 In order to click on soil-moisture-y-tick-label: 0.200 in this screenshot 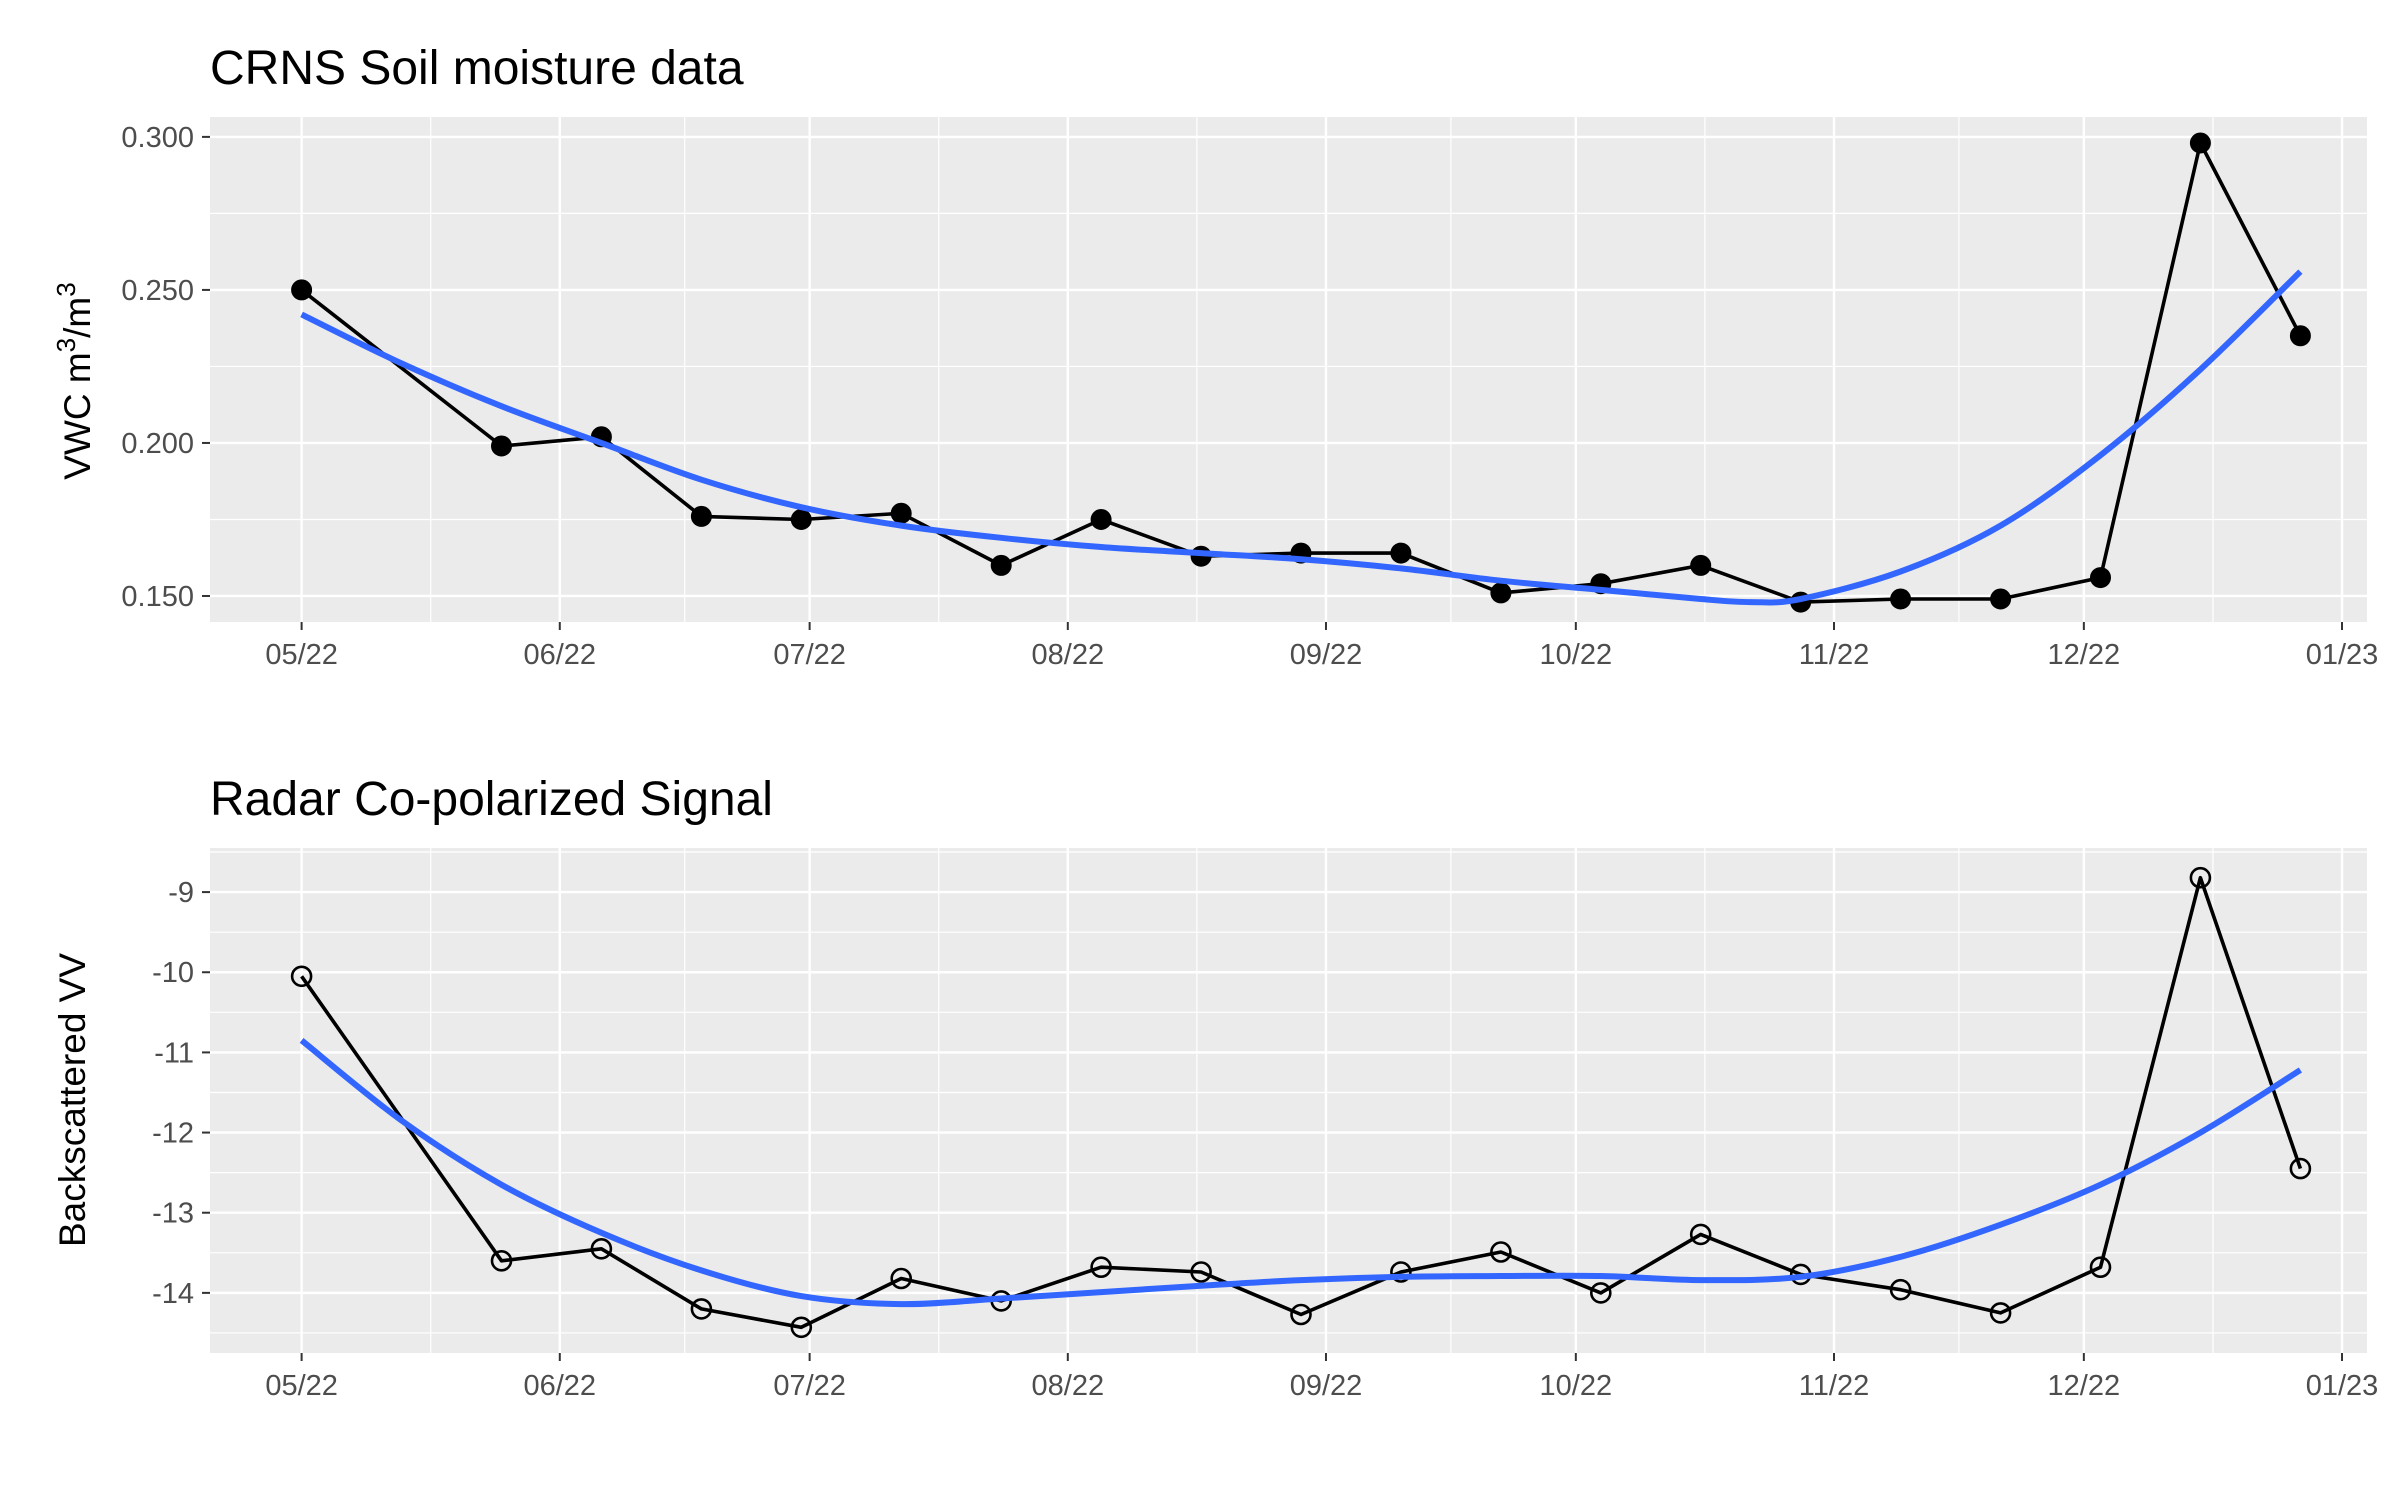, I will do `click(157, 444)`.